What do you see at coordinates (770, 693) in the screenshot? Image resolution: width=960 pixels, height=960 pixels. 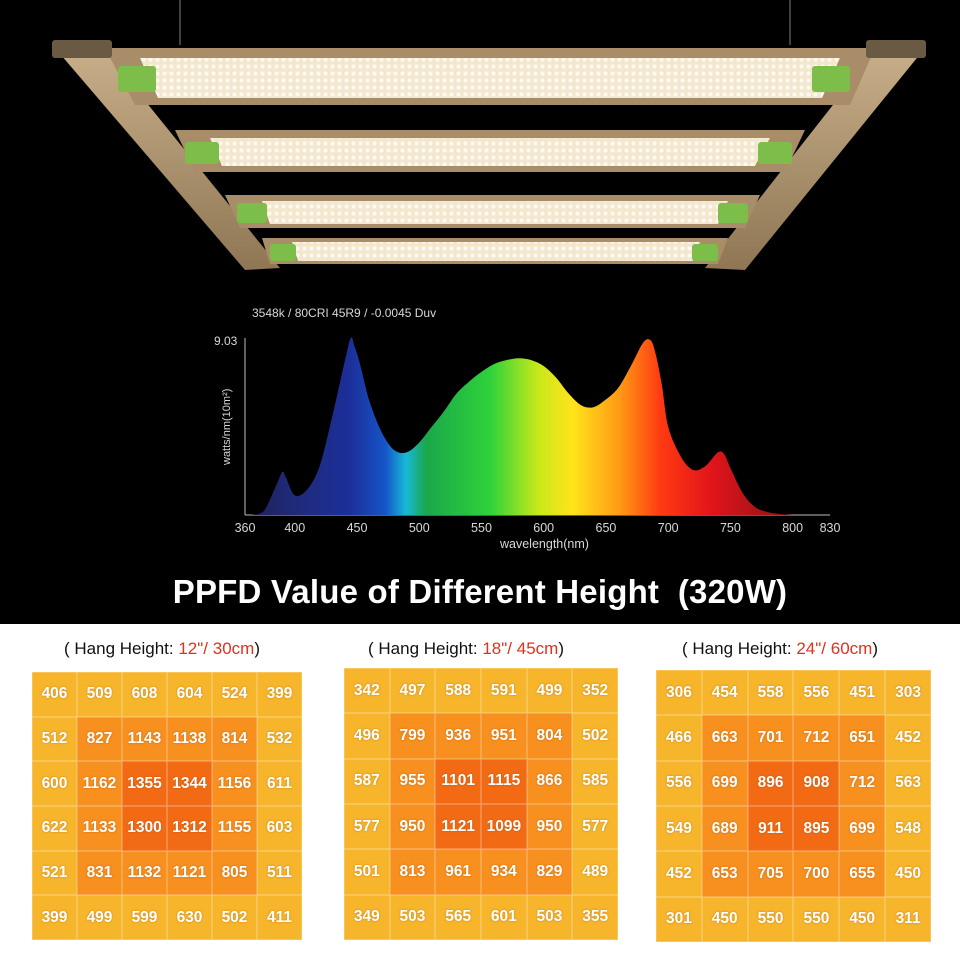 I see `ppfd-cell: 558` at bounding box center [770, 693].